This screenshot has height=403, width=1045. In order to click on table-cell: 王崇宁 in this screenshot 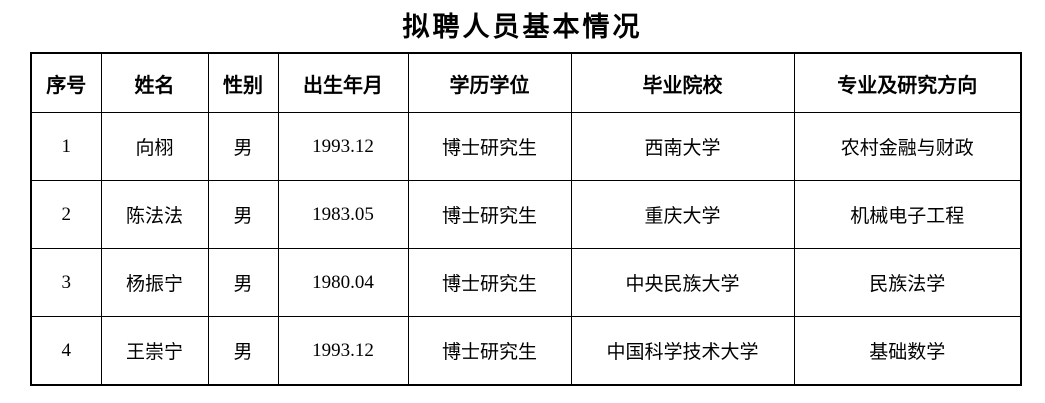, I will do `click(154, 351)`.